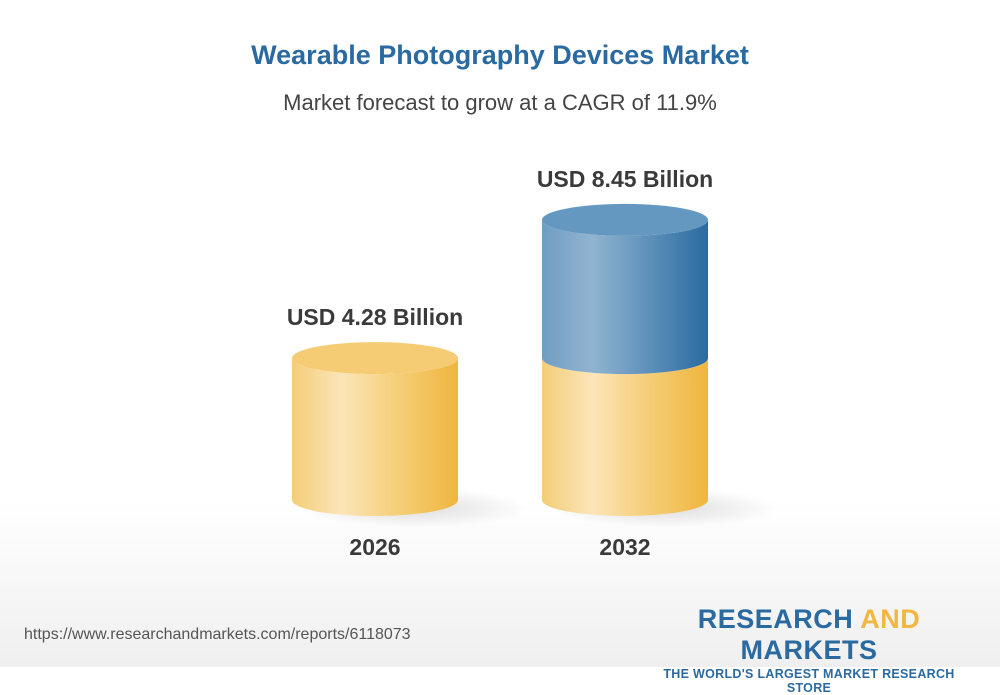  Describe the element at coordinates (624, 547) in the screenshot. I see `category-label: 2032` at that location.